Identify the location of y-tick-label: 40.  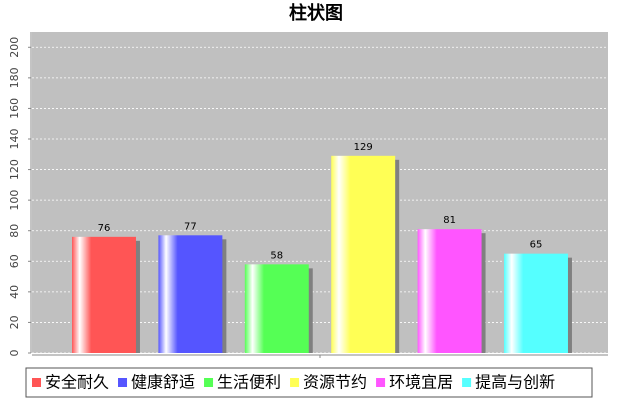
(14, 292).